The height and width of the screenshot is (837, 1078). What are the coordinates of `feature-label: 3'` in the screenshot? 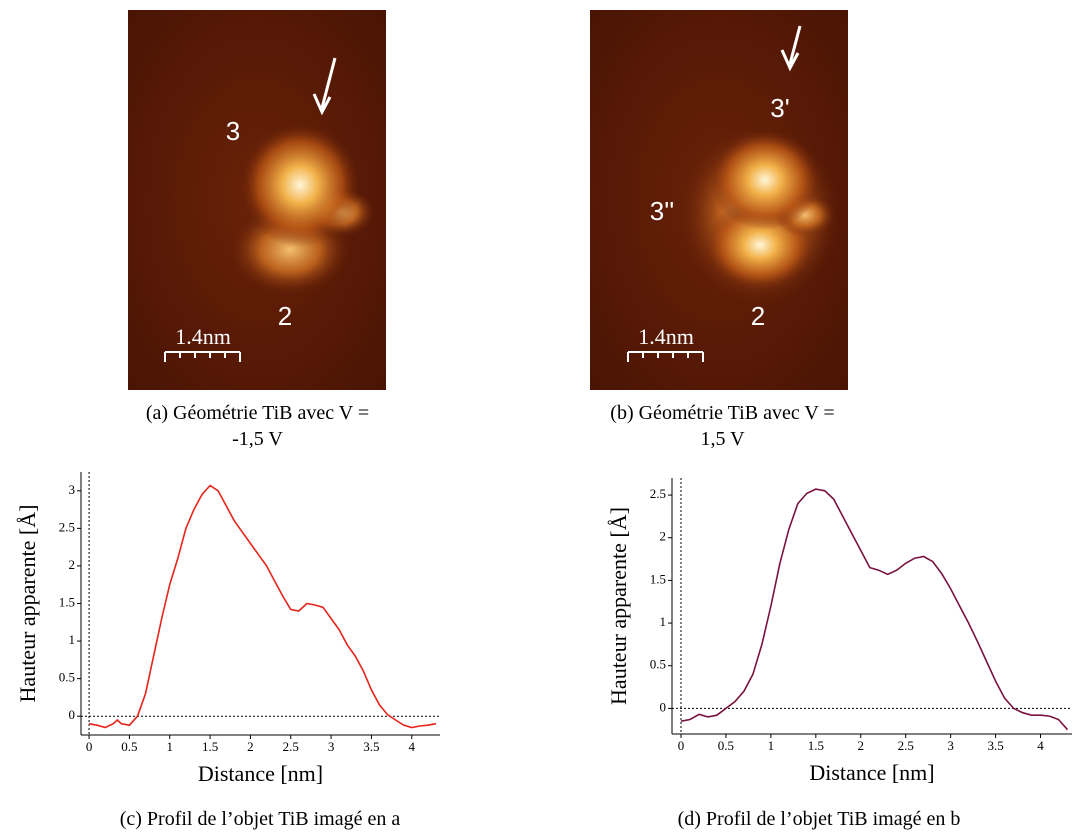 It's located at (779, 108).